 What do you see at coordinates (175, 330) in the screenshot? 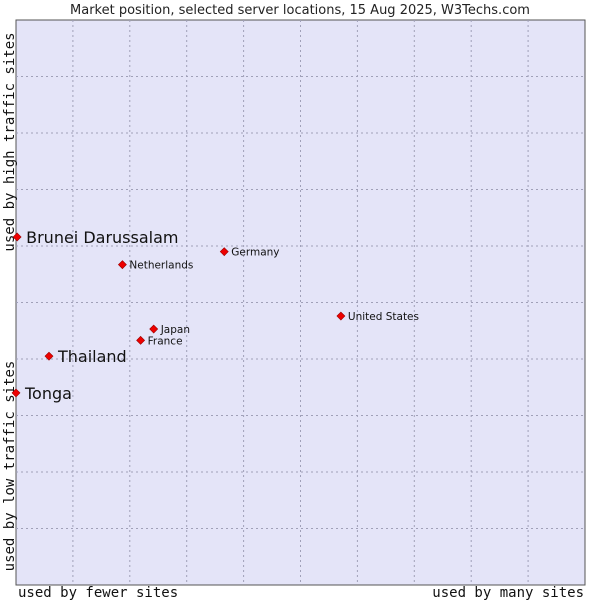
I see `point-label-japan: Japan` at bounding box center [175, 330].